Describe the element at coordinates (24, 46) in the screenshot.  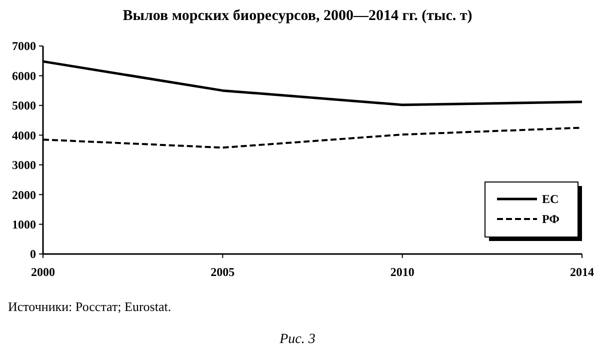
I see `y-tick-label: 7000` at that location.